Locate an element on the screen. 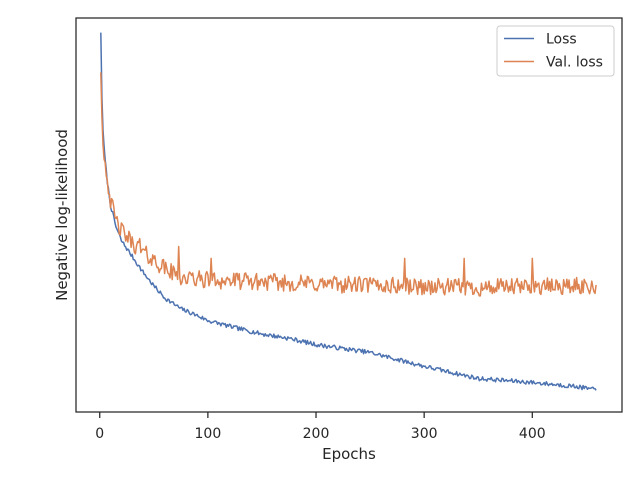  x-axis-ticks: 0 100 200 300 400 is located at coordinates (320, 427).